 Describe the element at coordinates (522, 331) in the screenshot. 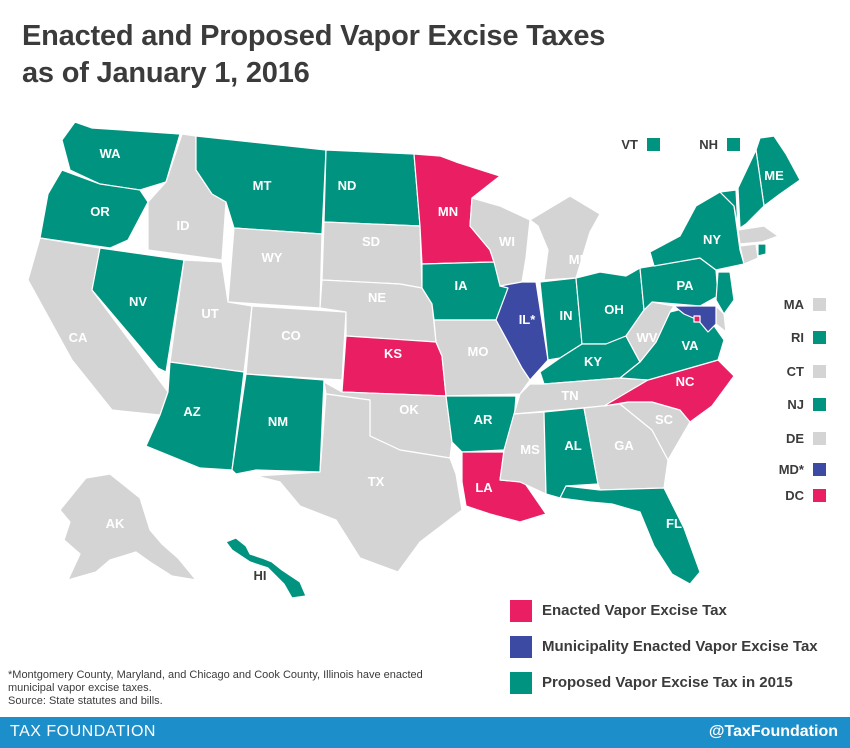

I see `state-il` at that location.